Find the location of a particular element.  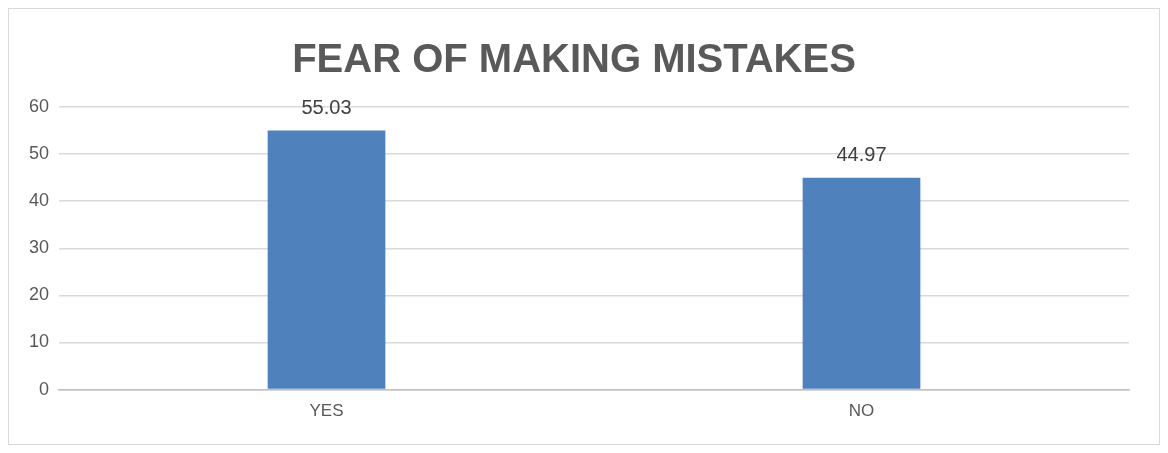

y-tick-label: 40 is located at coordinates (39, 200).